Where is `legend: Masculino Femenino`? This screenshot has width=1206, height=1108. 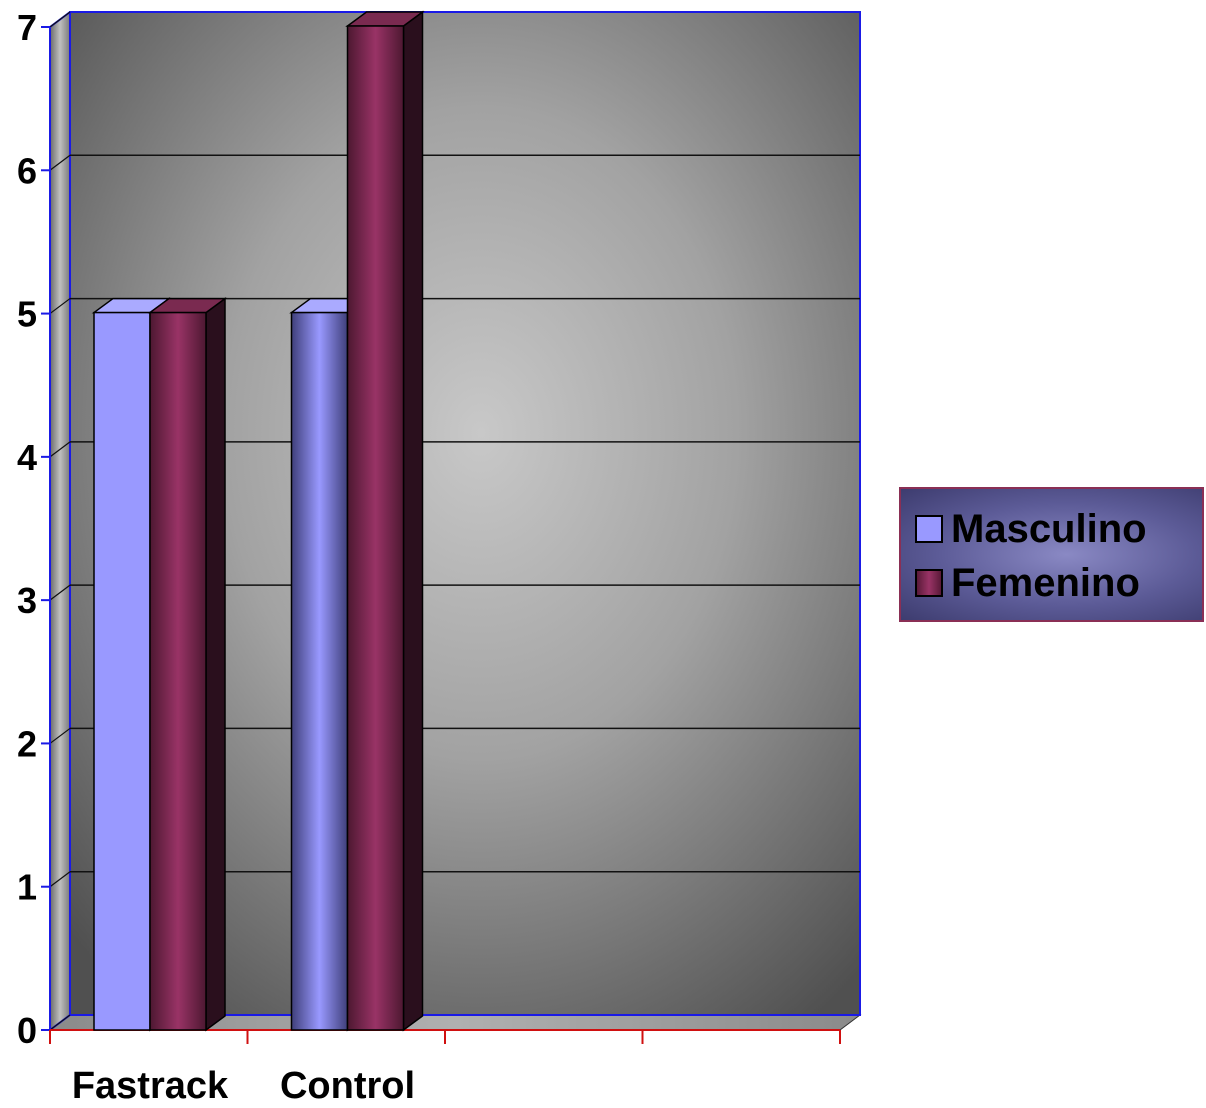
legend: Masculino Femenino is located at coordinates (1051, 554).